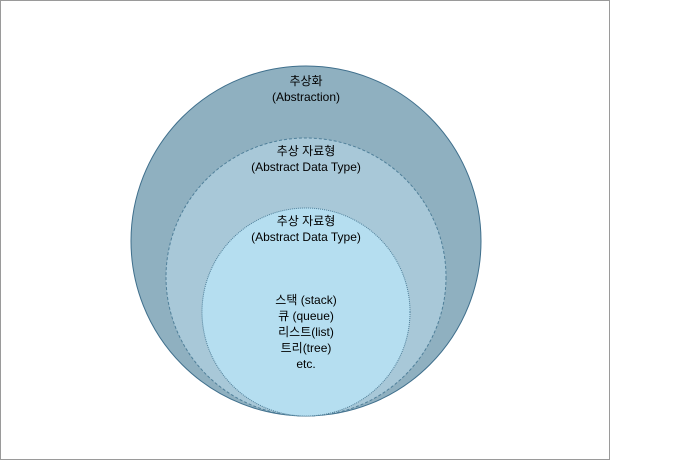 This screenshot has height=461, width=681. I want to click on list-item: 리스트(list), so click(306, 332).